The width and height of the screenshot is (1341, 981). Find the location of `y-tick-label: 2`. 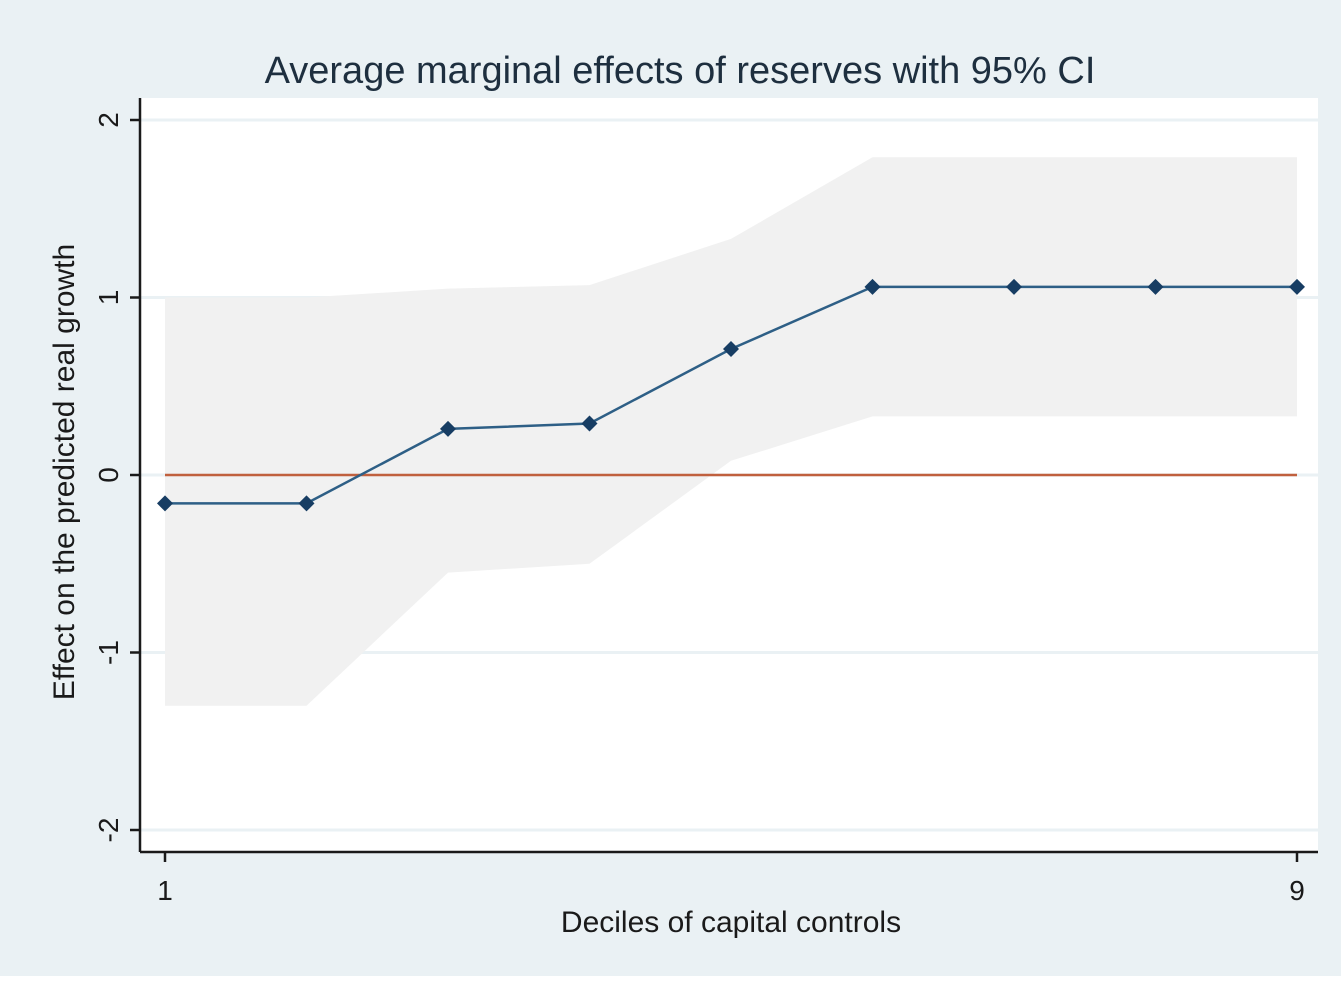

y-tick-label: 2 is located at coordinates (108, 120).